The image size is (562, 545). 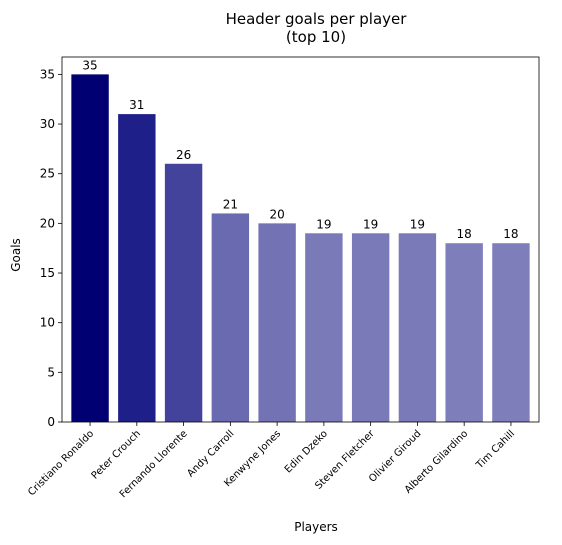 I want to click on y-tick-label: 0, so click(x=51, y=422).